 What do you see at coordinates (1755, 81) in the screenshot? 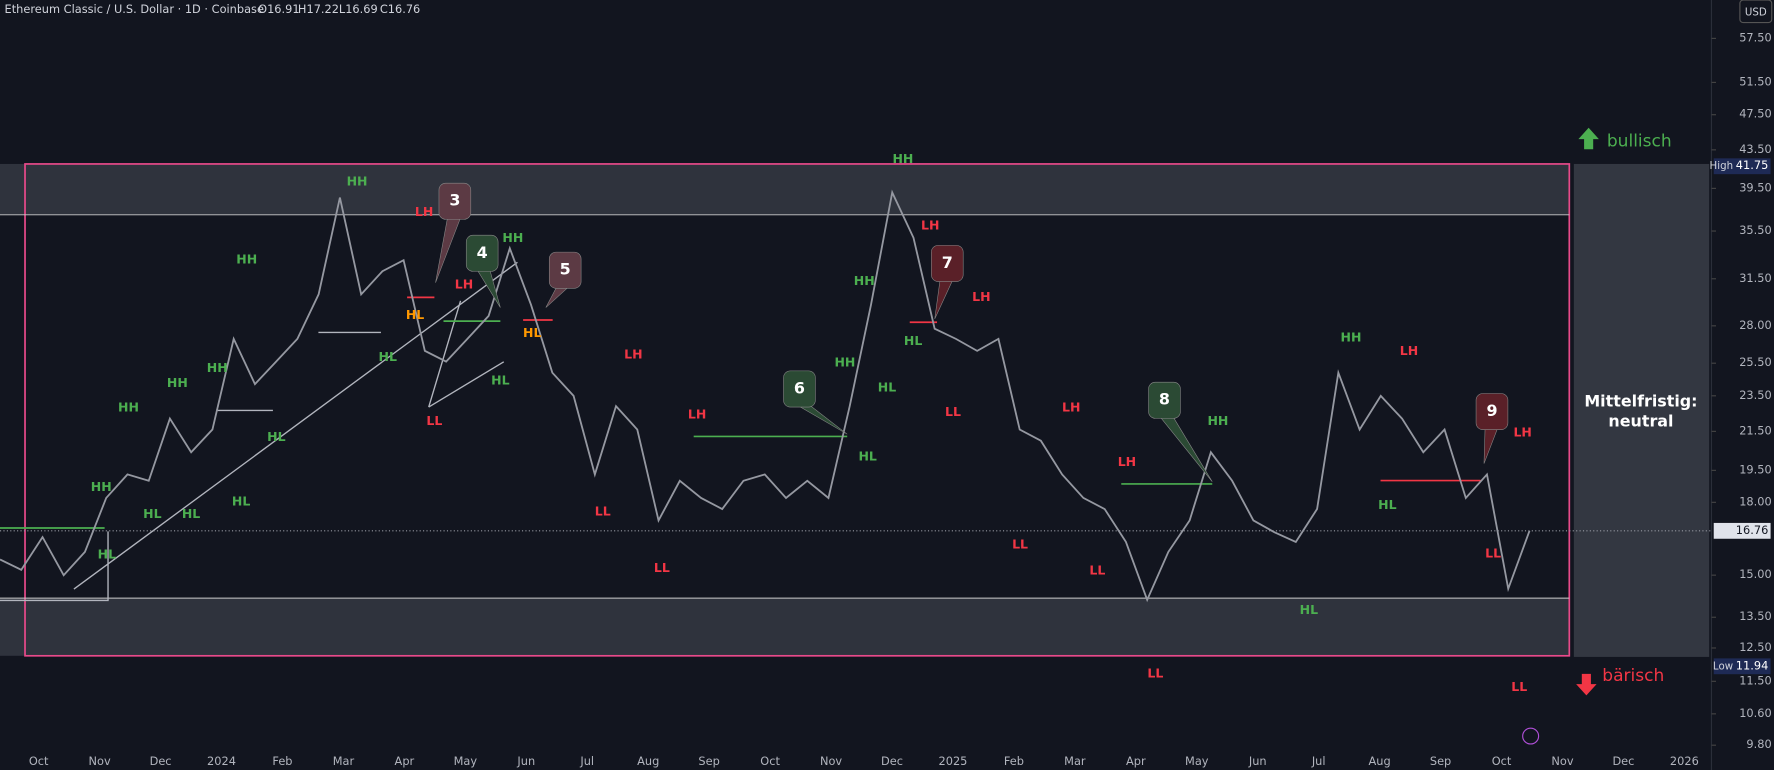
I see `y-tick-label: 51.50` at bounding box center [1755, 81].